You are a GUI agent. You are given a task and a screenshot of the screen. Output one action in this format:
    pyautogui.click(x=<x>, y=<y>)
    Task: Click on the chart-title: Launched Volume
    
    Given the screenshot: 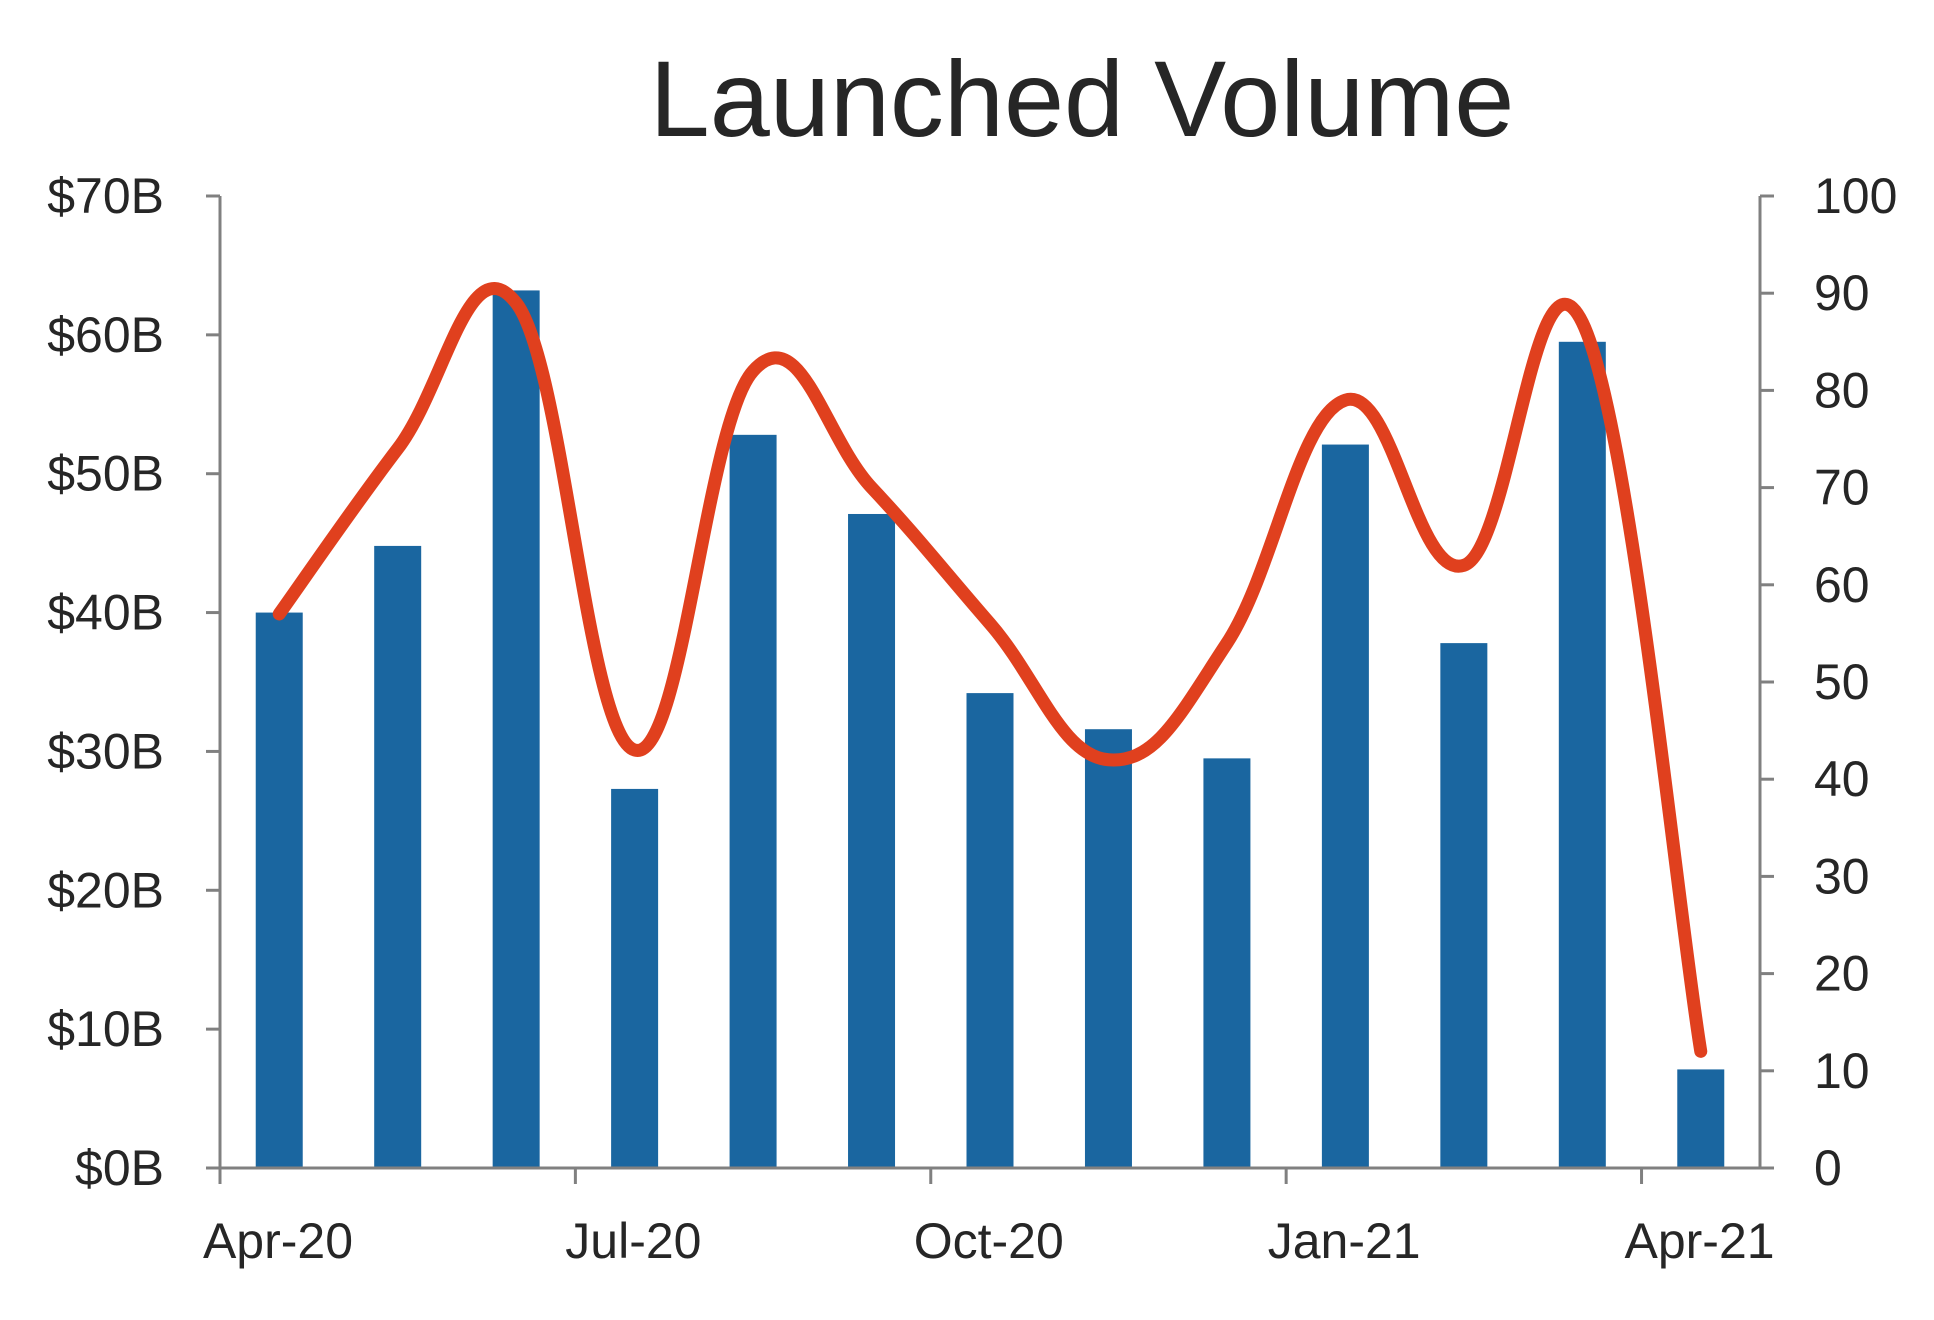 What is the action you would take?
    pyautogui.click(x=1082, y=98)
    